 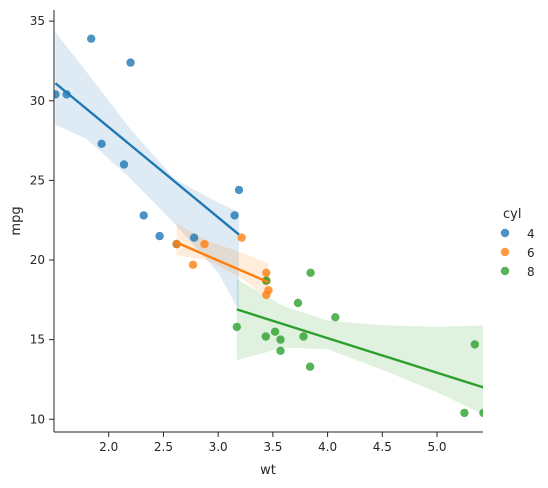 What do you see at coordinates (42, 220) in the screenshot?
I see `y-ticks: 10 15 20 25 30 35` at bounding box center [42, 220].